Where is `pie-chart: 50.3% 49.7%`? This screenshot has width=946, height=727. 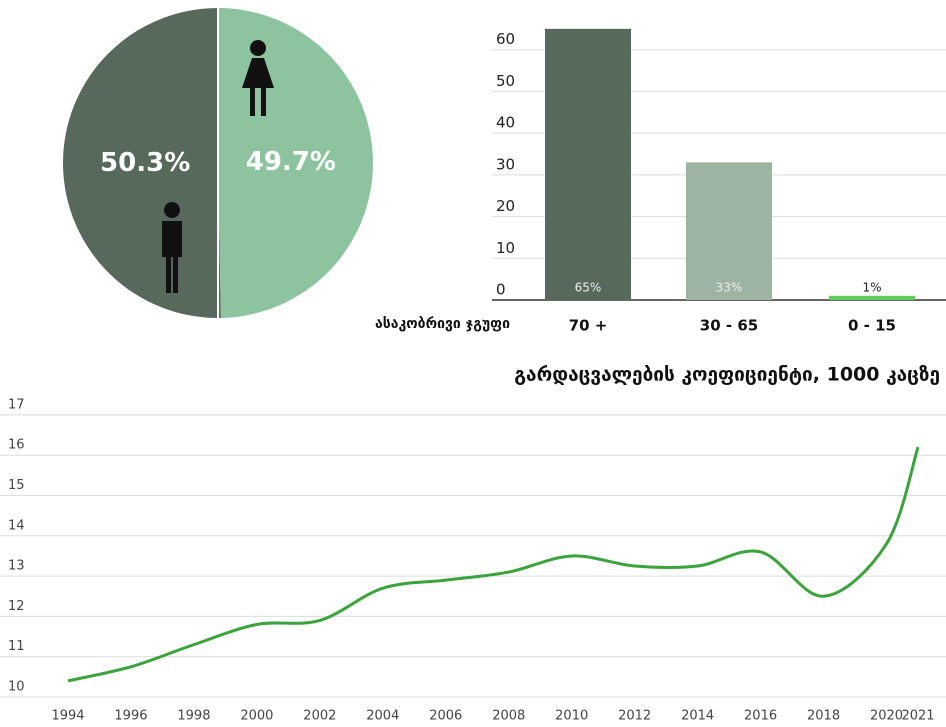
pie-chart: 50.3% 49.7% is located at coordinates (218, 163).